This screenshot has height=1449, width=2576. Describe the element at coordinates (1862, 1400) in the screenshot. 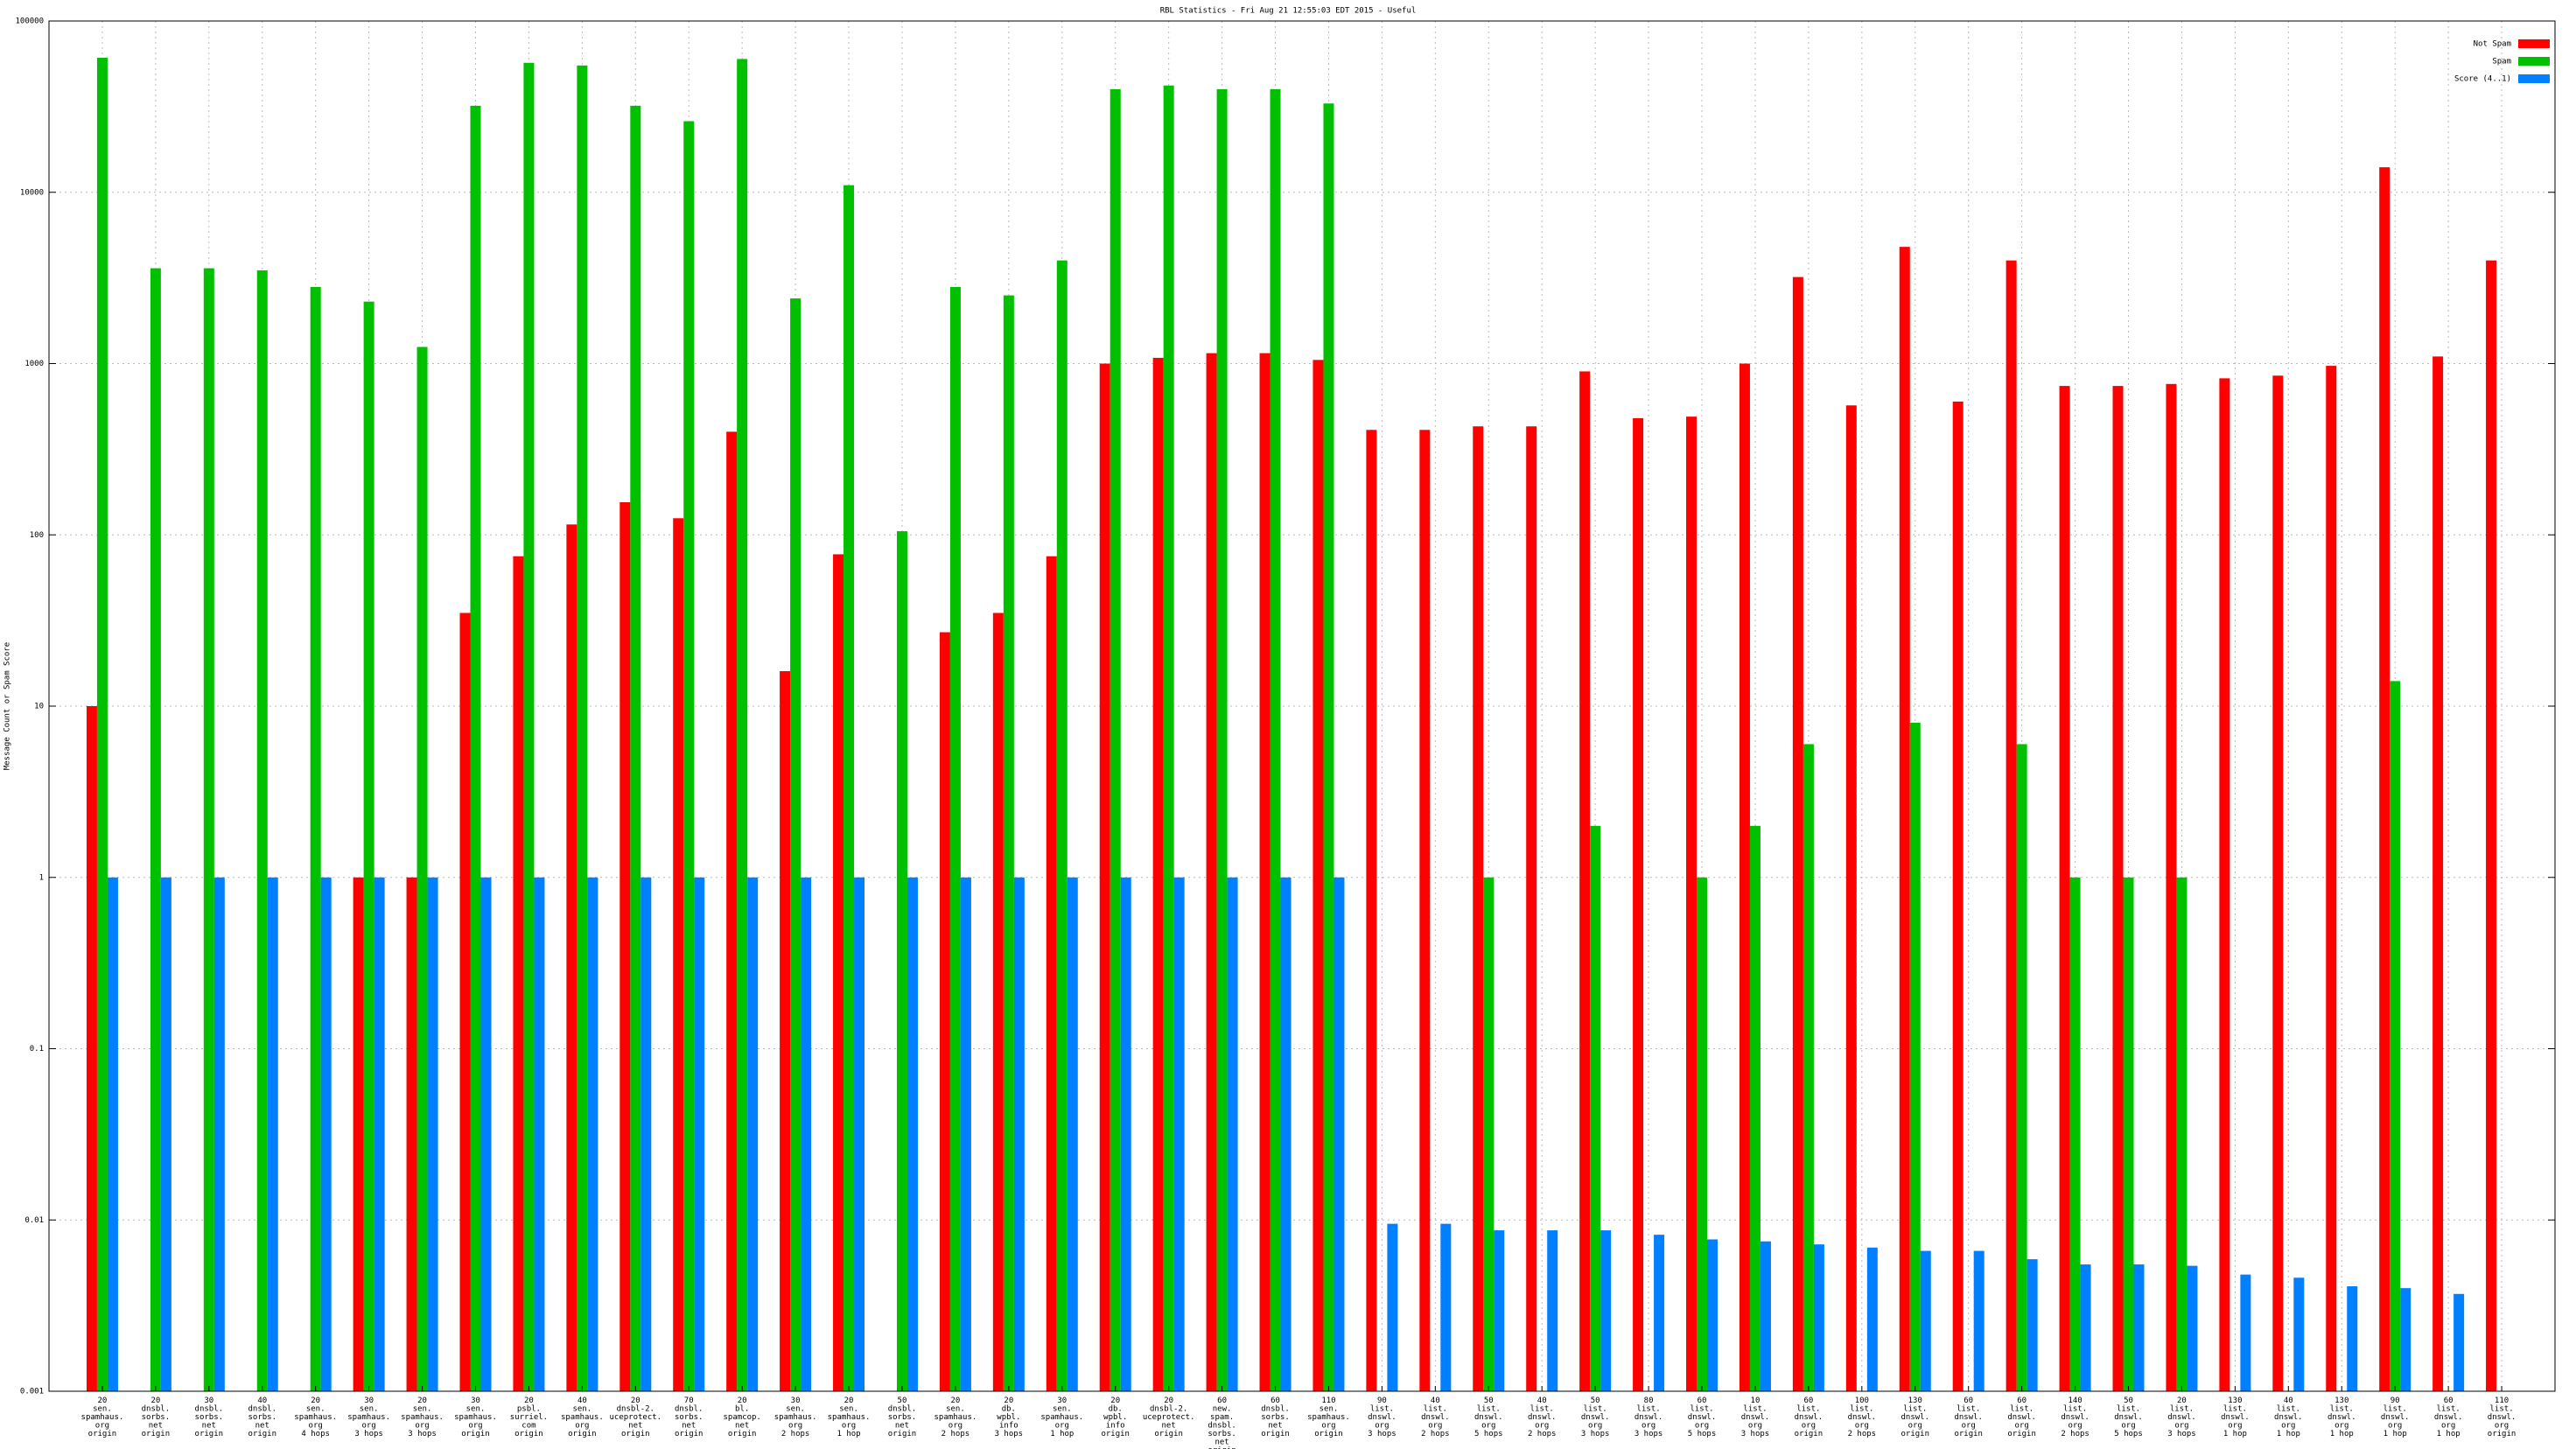

I see `x-tick-label-line: 100` at that location.